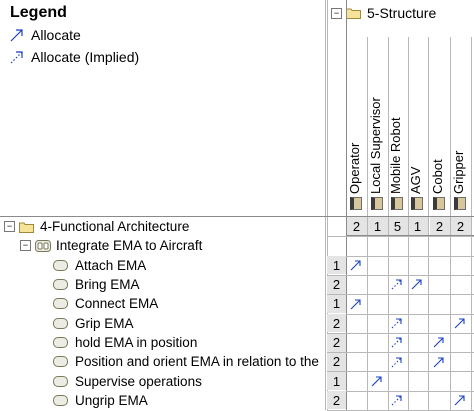 The height and width of the screenshot is (411, 474). What do you see at coordinates (354, 168) in the screenshot?
I see `column-label: Operator` at bounding box center [354, 168].